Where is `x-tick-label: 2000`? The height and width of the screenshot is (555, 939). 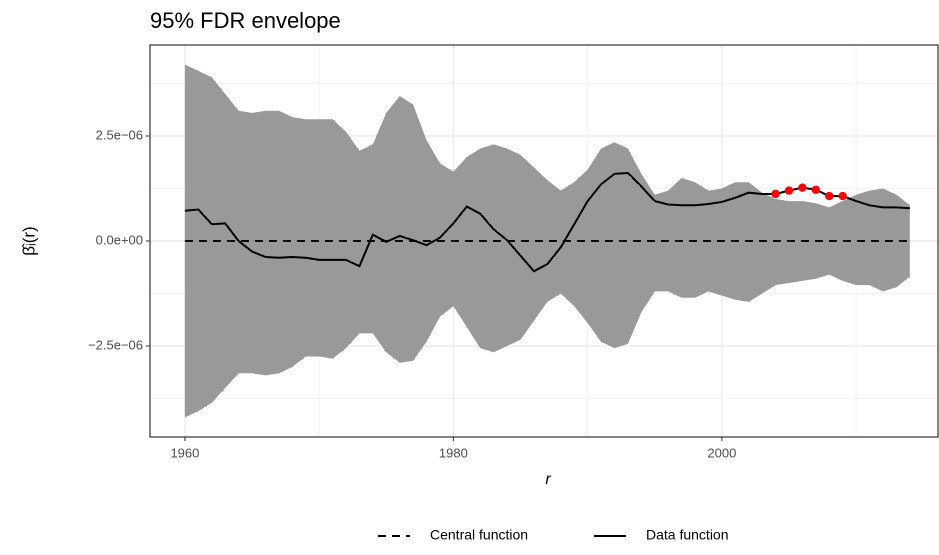
x-tick-label: 2000 is located at coordinates (721, 452).